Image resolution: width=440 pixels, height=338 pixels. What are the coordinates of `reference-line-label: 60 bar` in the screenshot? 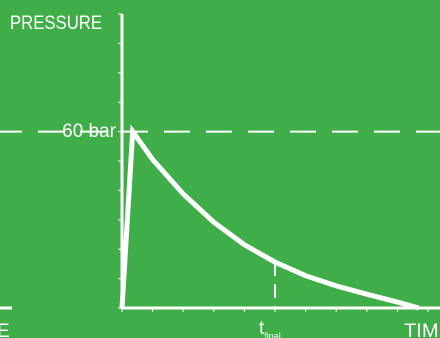 It's located at (89, 131).